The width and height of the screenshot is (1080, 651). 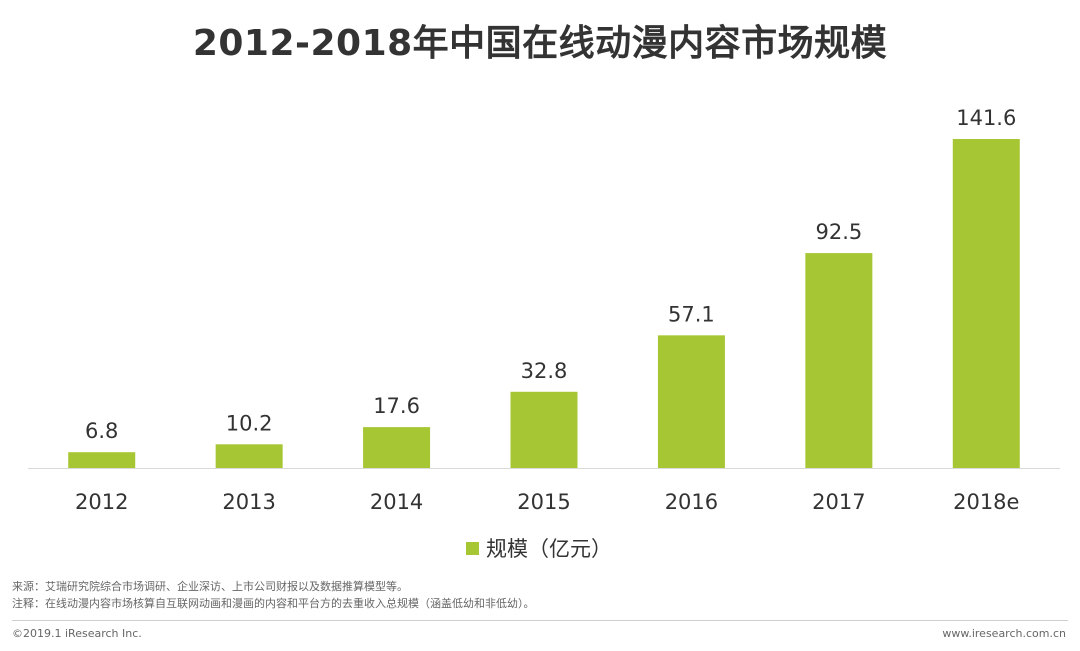 I want to click on x-tick-label: 2013, so click(x=248, y=502).